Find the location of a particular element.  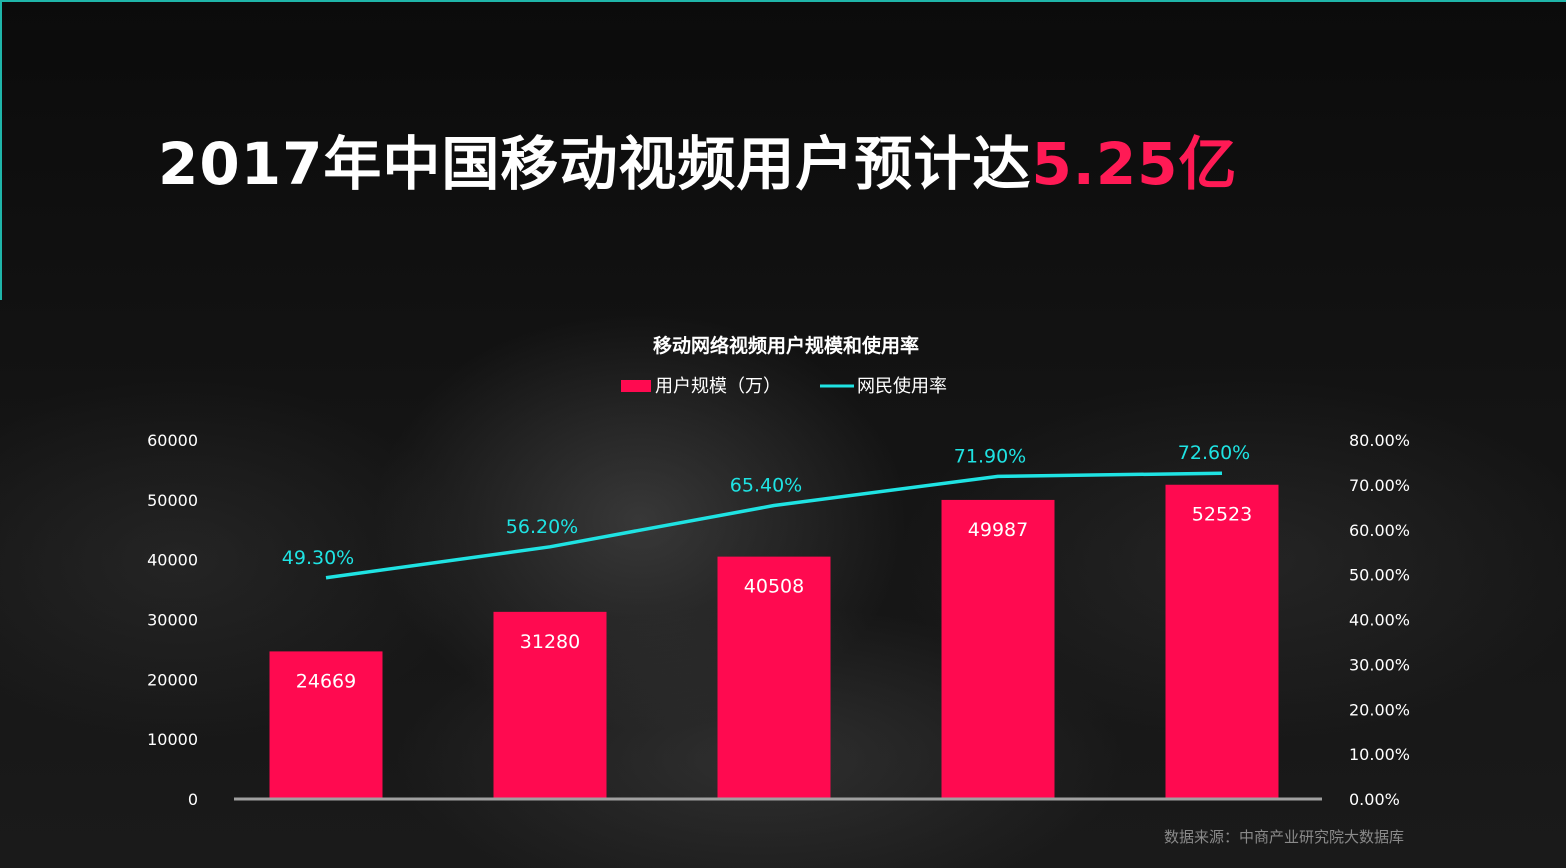

line-value-label: 65.40% is located at coordinates (766, 486).